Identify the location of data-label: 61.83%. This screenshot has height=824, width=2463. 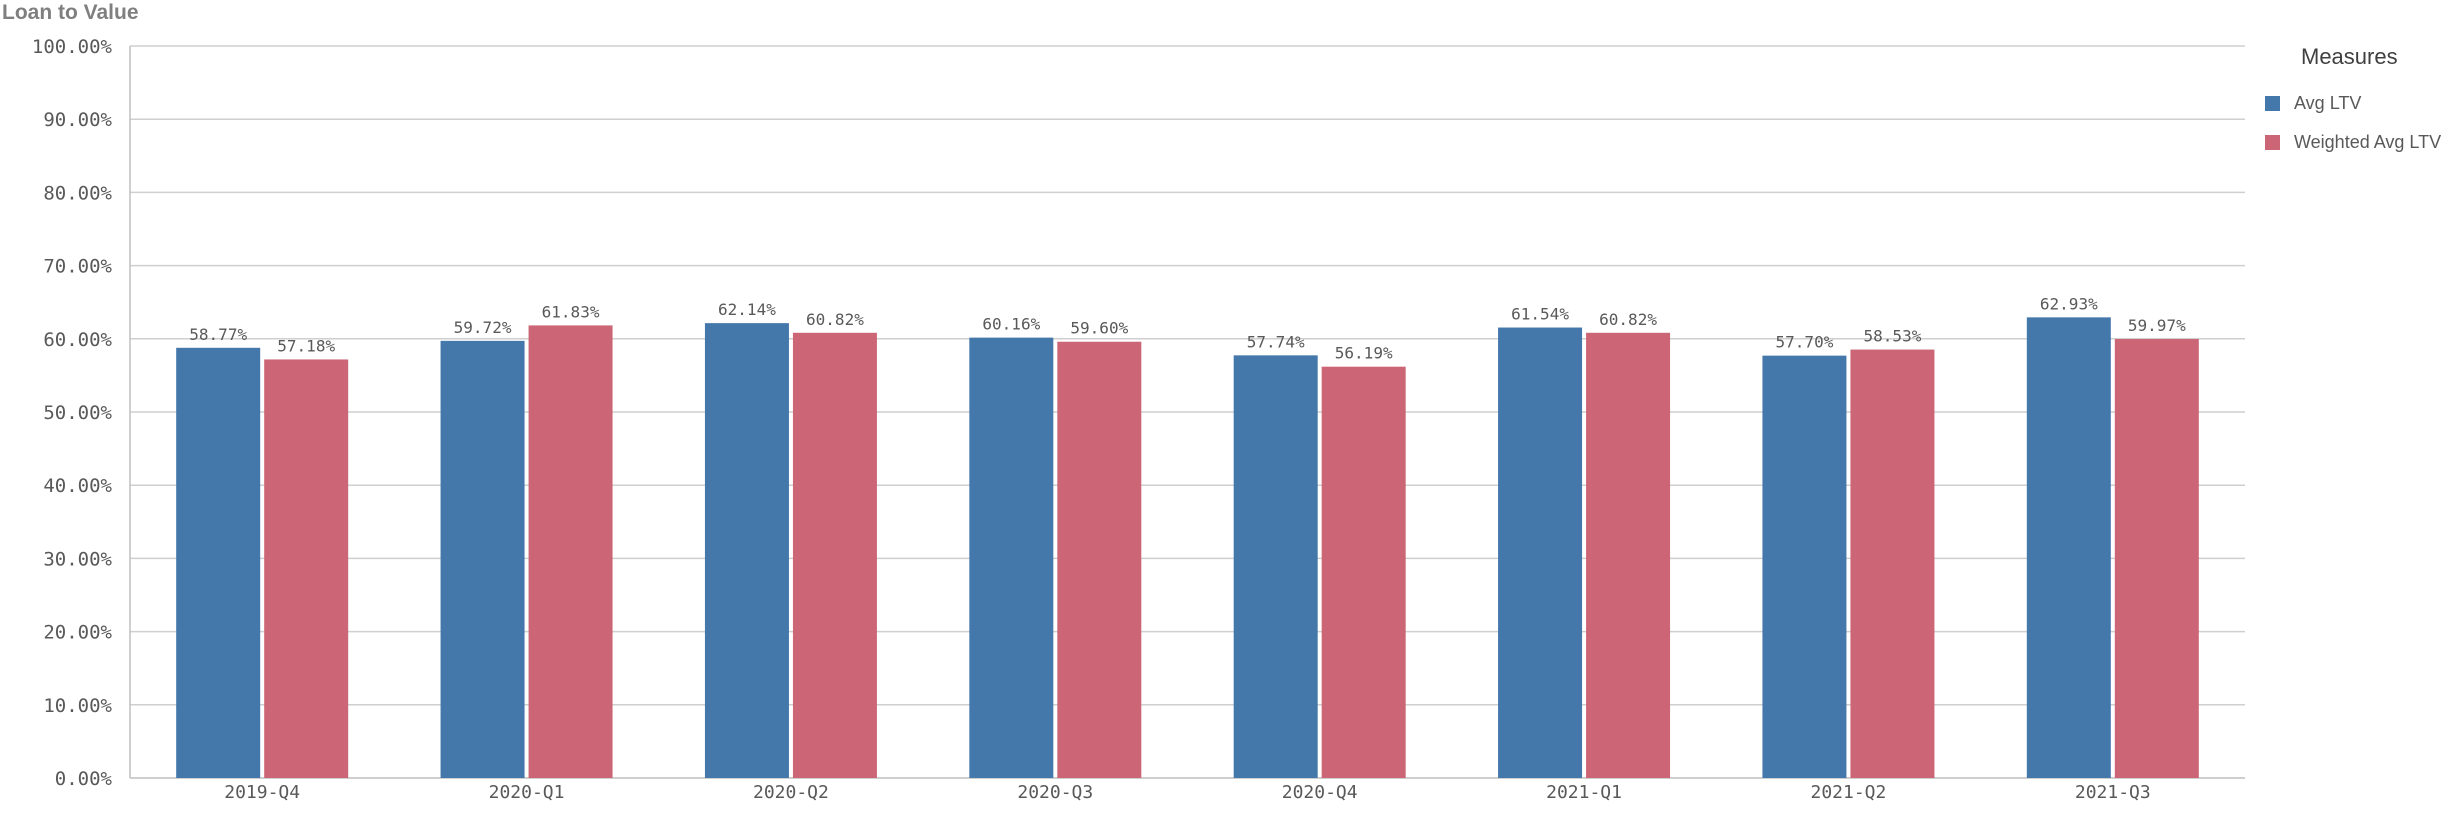
(571, 311).